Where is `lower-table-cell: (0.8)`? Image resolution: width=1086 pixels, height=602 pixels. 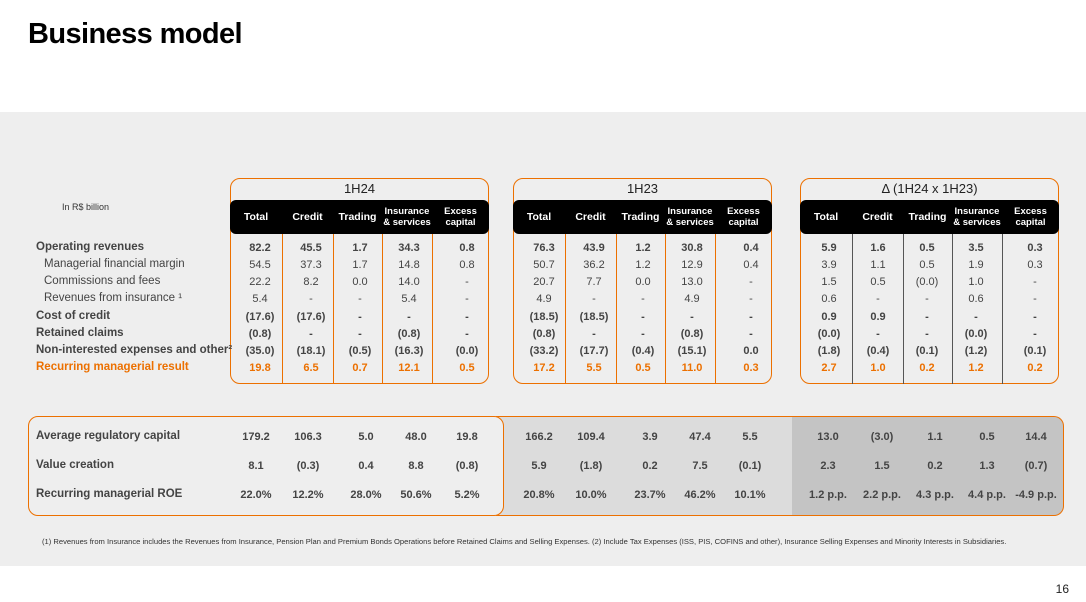
lower-table-cell: (0.8) is located at coordinates (467, 466).